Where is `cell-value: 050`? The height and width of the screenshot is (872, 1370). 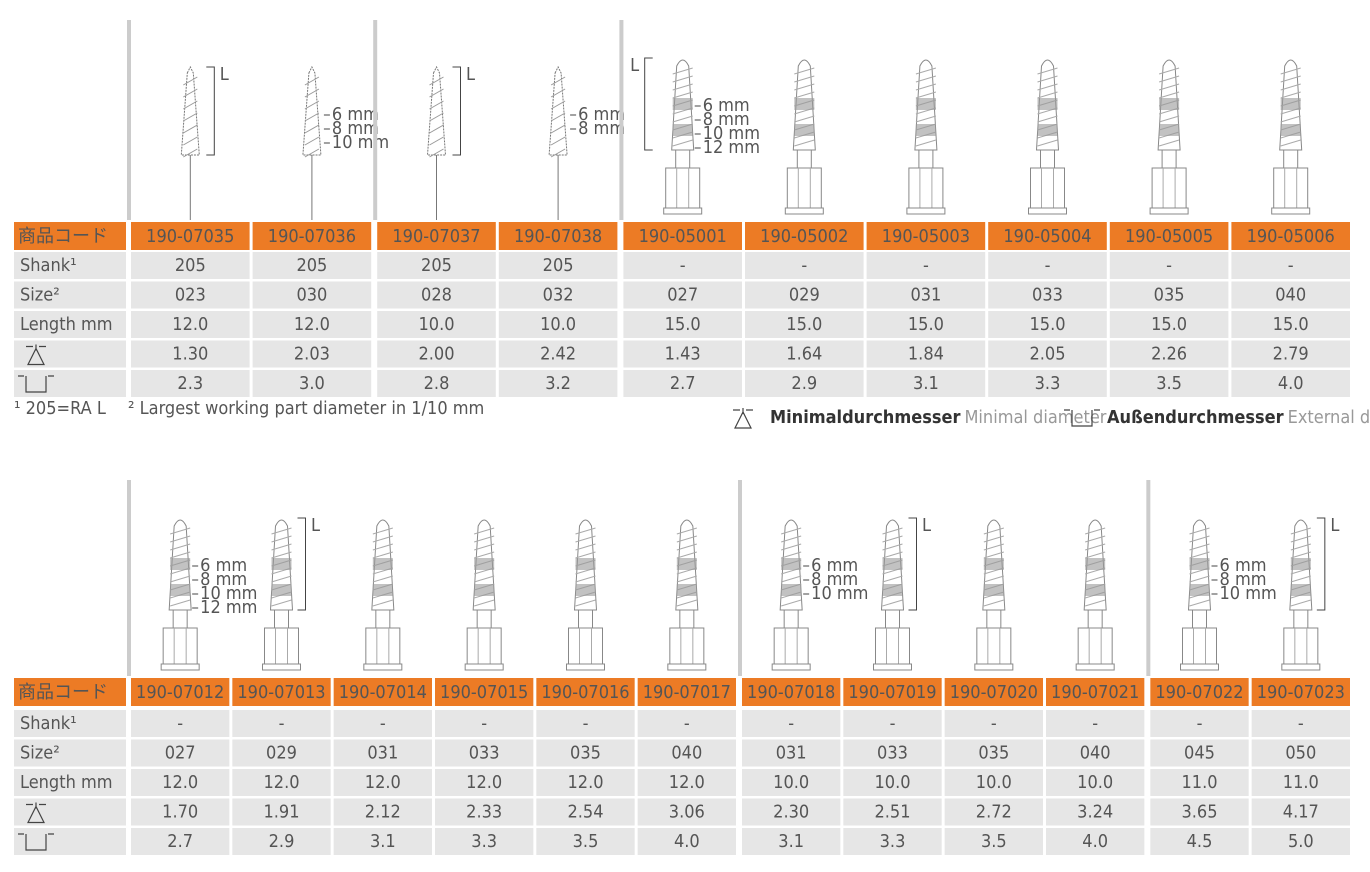 cell-value: 050 is located at coordinates (1300, 753).